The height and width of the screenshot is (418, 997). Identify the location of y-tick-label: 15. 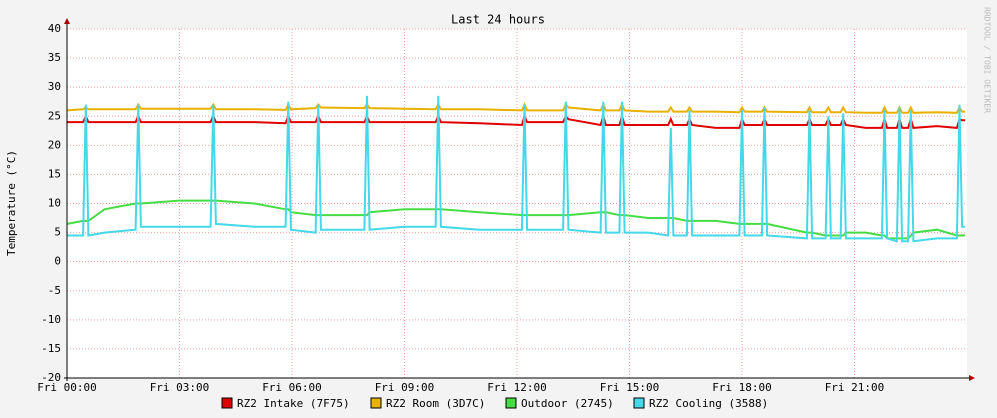
(54, 173).